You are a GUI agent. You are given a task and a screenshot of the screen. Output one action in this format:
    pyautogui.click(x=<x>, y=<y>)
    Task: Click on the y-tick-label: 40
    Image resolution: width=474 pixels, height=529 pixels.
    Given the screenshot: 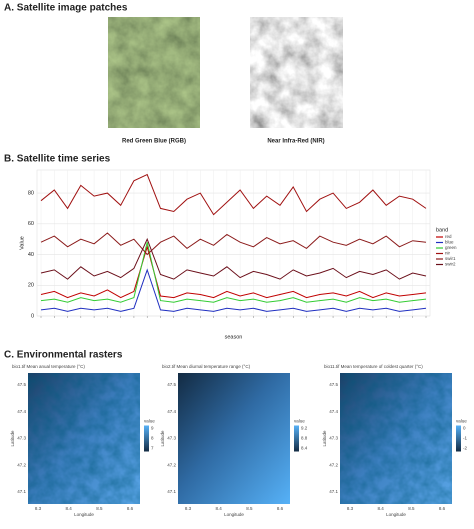 What is the action you would take?
    pyautogui.click(x=31, y=255)
    